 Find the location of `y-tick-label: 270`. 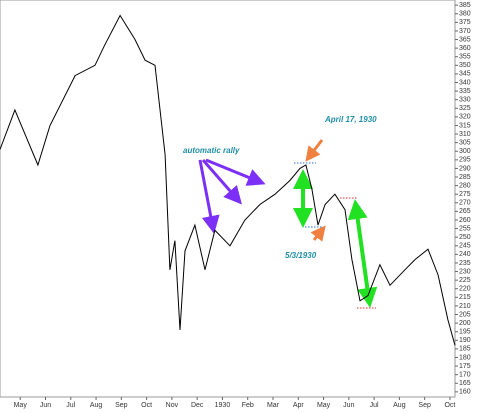

y-tick-label: 270 is located at coordinates (465, 203).